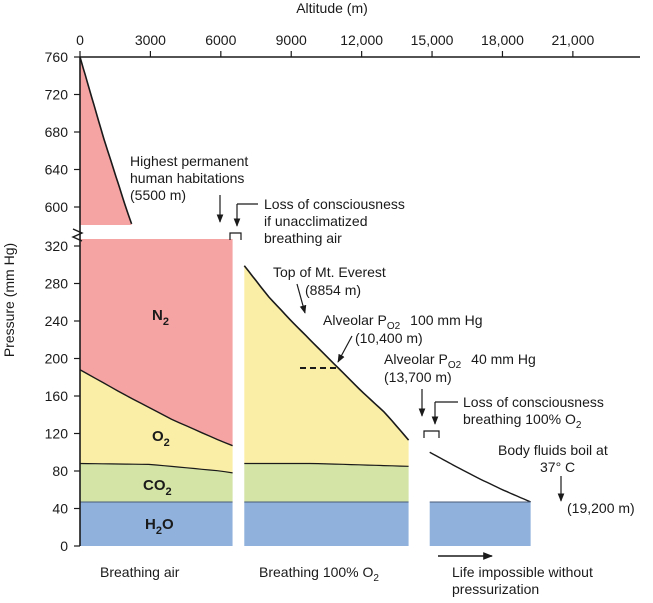 This screenshot has width=653, height=603. Describe the element at coordinates (345, 349) in the screenshot. I see `alveolar-100-arrow` at that location.